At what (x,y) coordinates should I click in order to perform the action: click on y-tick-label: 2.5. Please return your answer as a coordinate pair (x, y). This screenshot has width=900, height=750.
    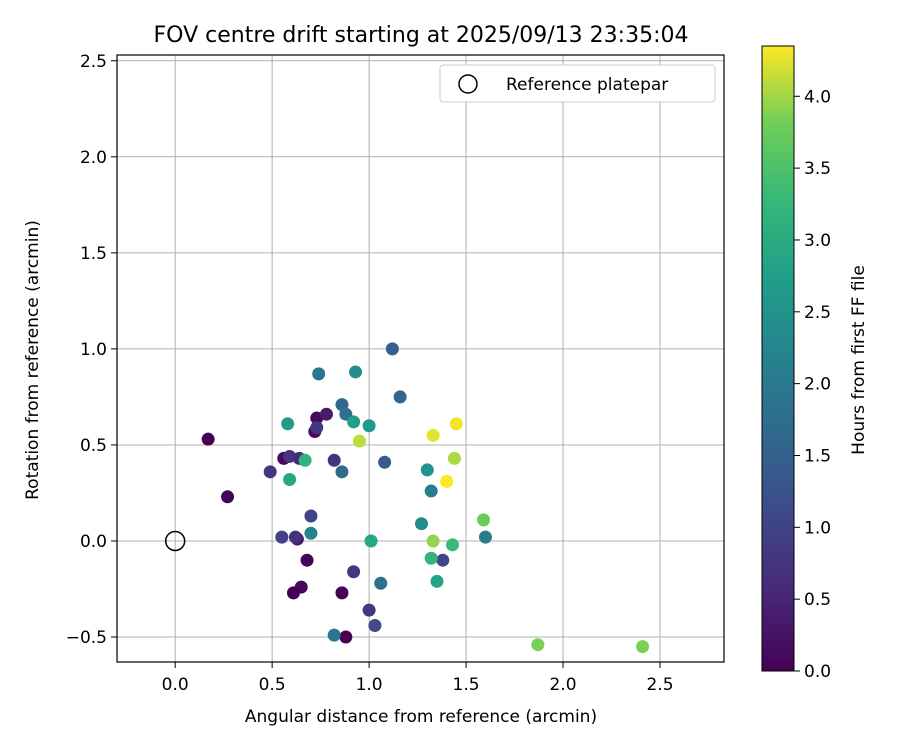
    Looking at the image, I should click on (93, 62).